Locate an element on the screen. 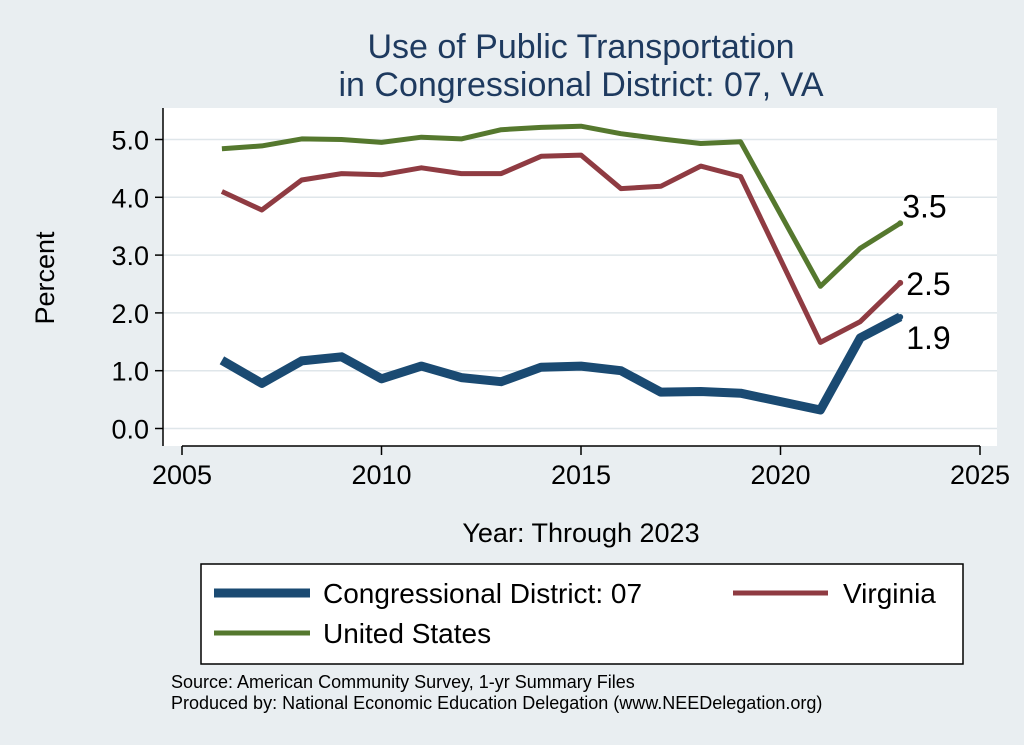 The image size is (1024, 745). legend-label-united-states: United States is located at coordinates (407, 633).